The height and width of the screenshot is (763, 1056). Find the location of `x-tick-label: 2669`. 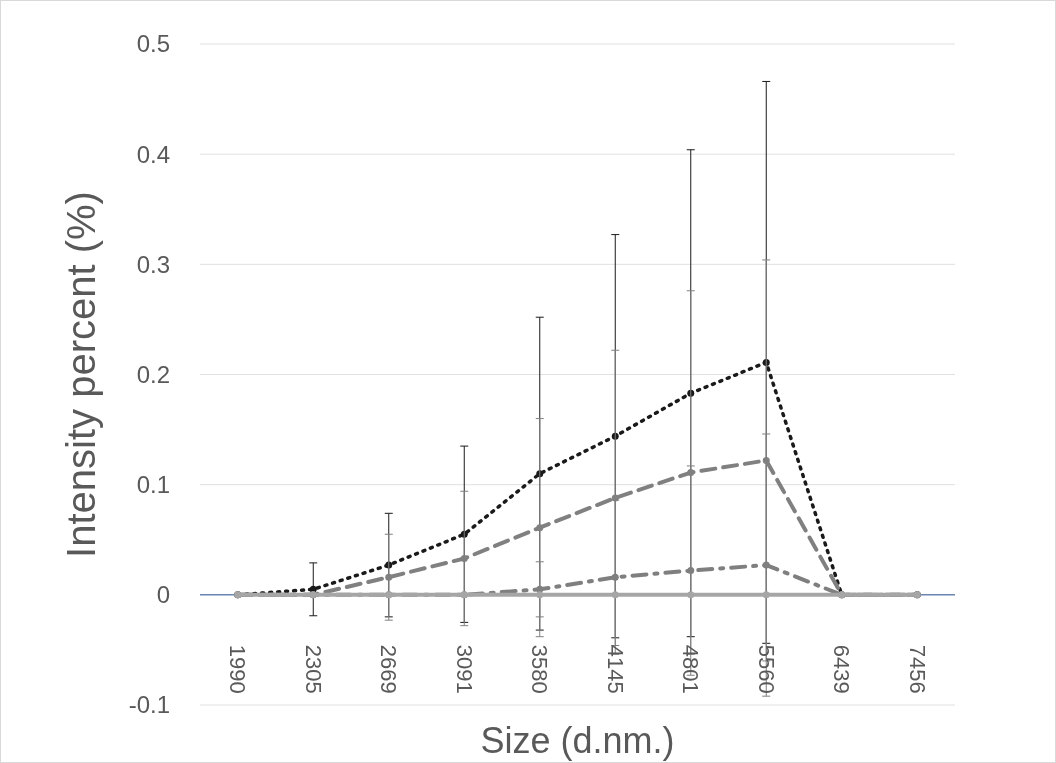

x-tick-label: 2669 is located at coordinates (389, 669).